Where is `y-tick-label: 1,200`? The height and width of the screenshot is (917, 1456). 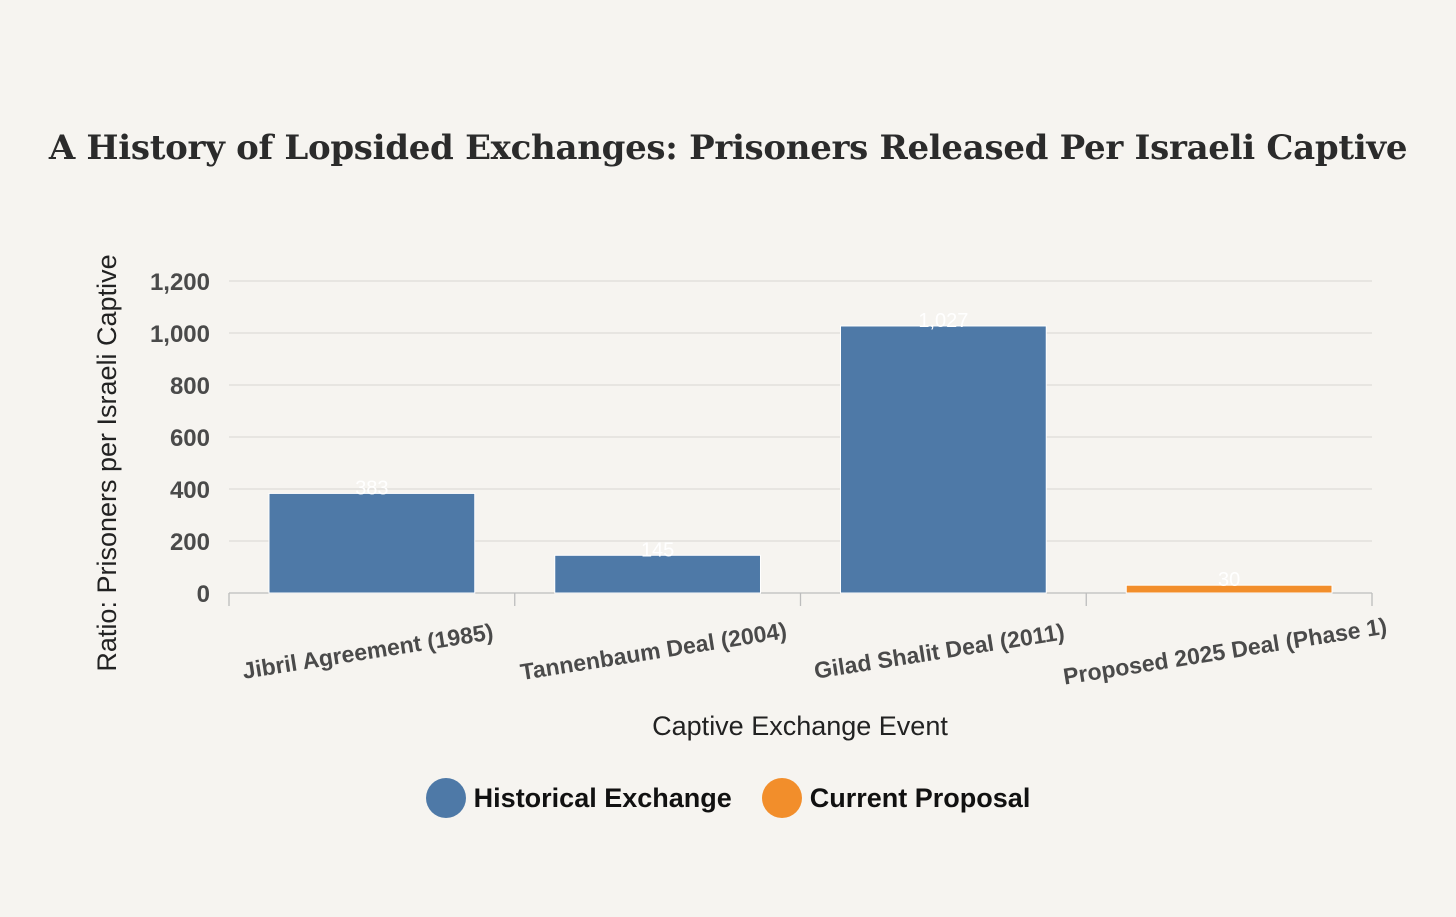
y-tick-label: 1,200 is located at coordinates (180, 282).